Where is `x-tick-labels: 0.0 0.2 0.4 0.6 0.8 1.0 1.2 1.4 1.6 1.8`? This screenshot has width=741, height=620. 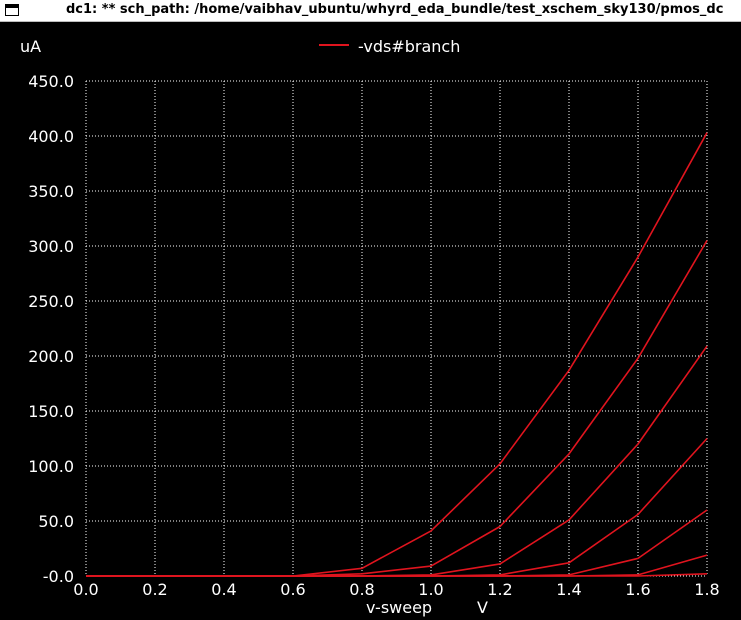
x-tick-labels: 0.0 0.2 0.4 0.6 0.8 1.0 1.2 1.4 1.6 1.8 is located at coordinates (396, 589).